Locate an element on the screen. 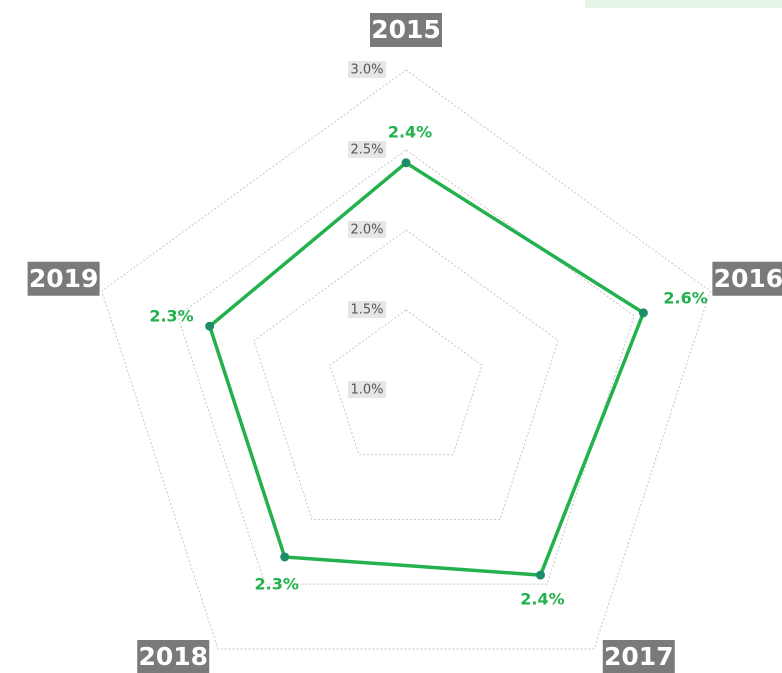 This screenshot has width=782, height=673. category-label: 2016 is located at coordinates (748, 278).